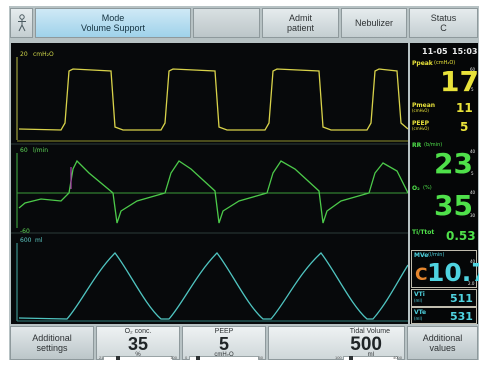  I want to click on peep-setting-unit: cmH₂O, so click(224, 355).